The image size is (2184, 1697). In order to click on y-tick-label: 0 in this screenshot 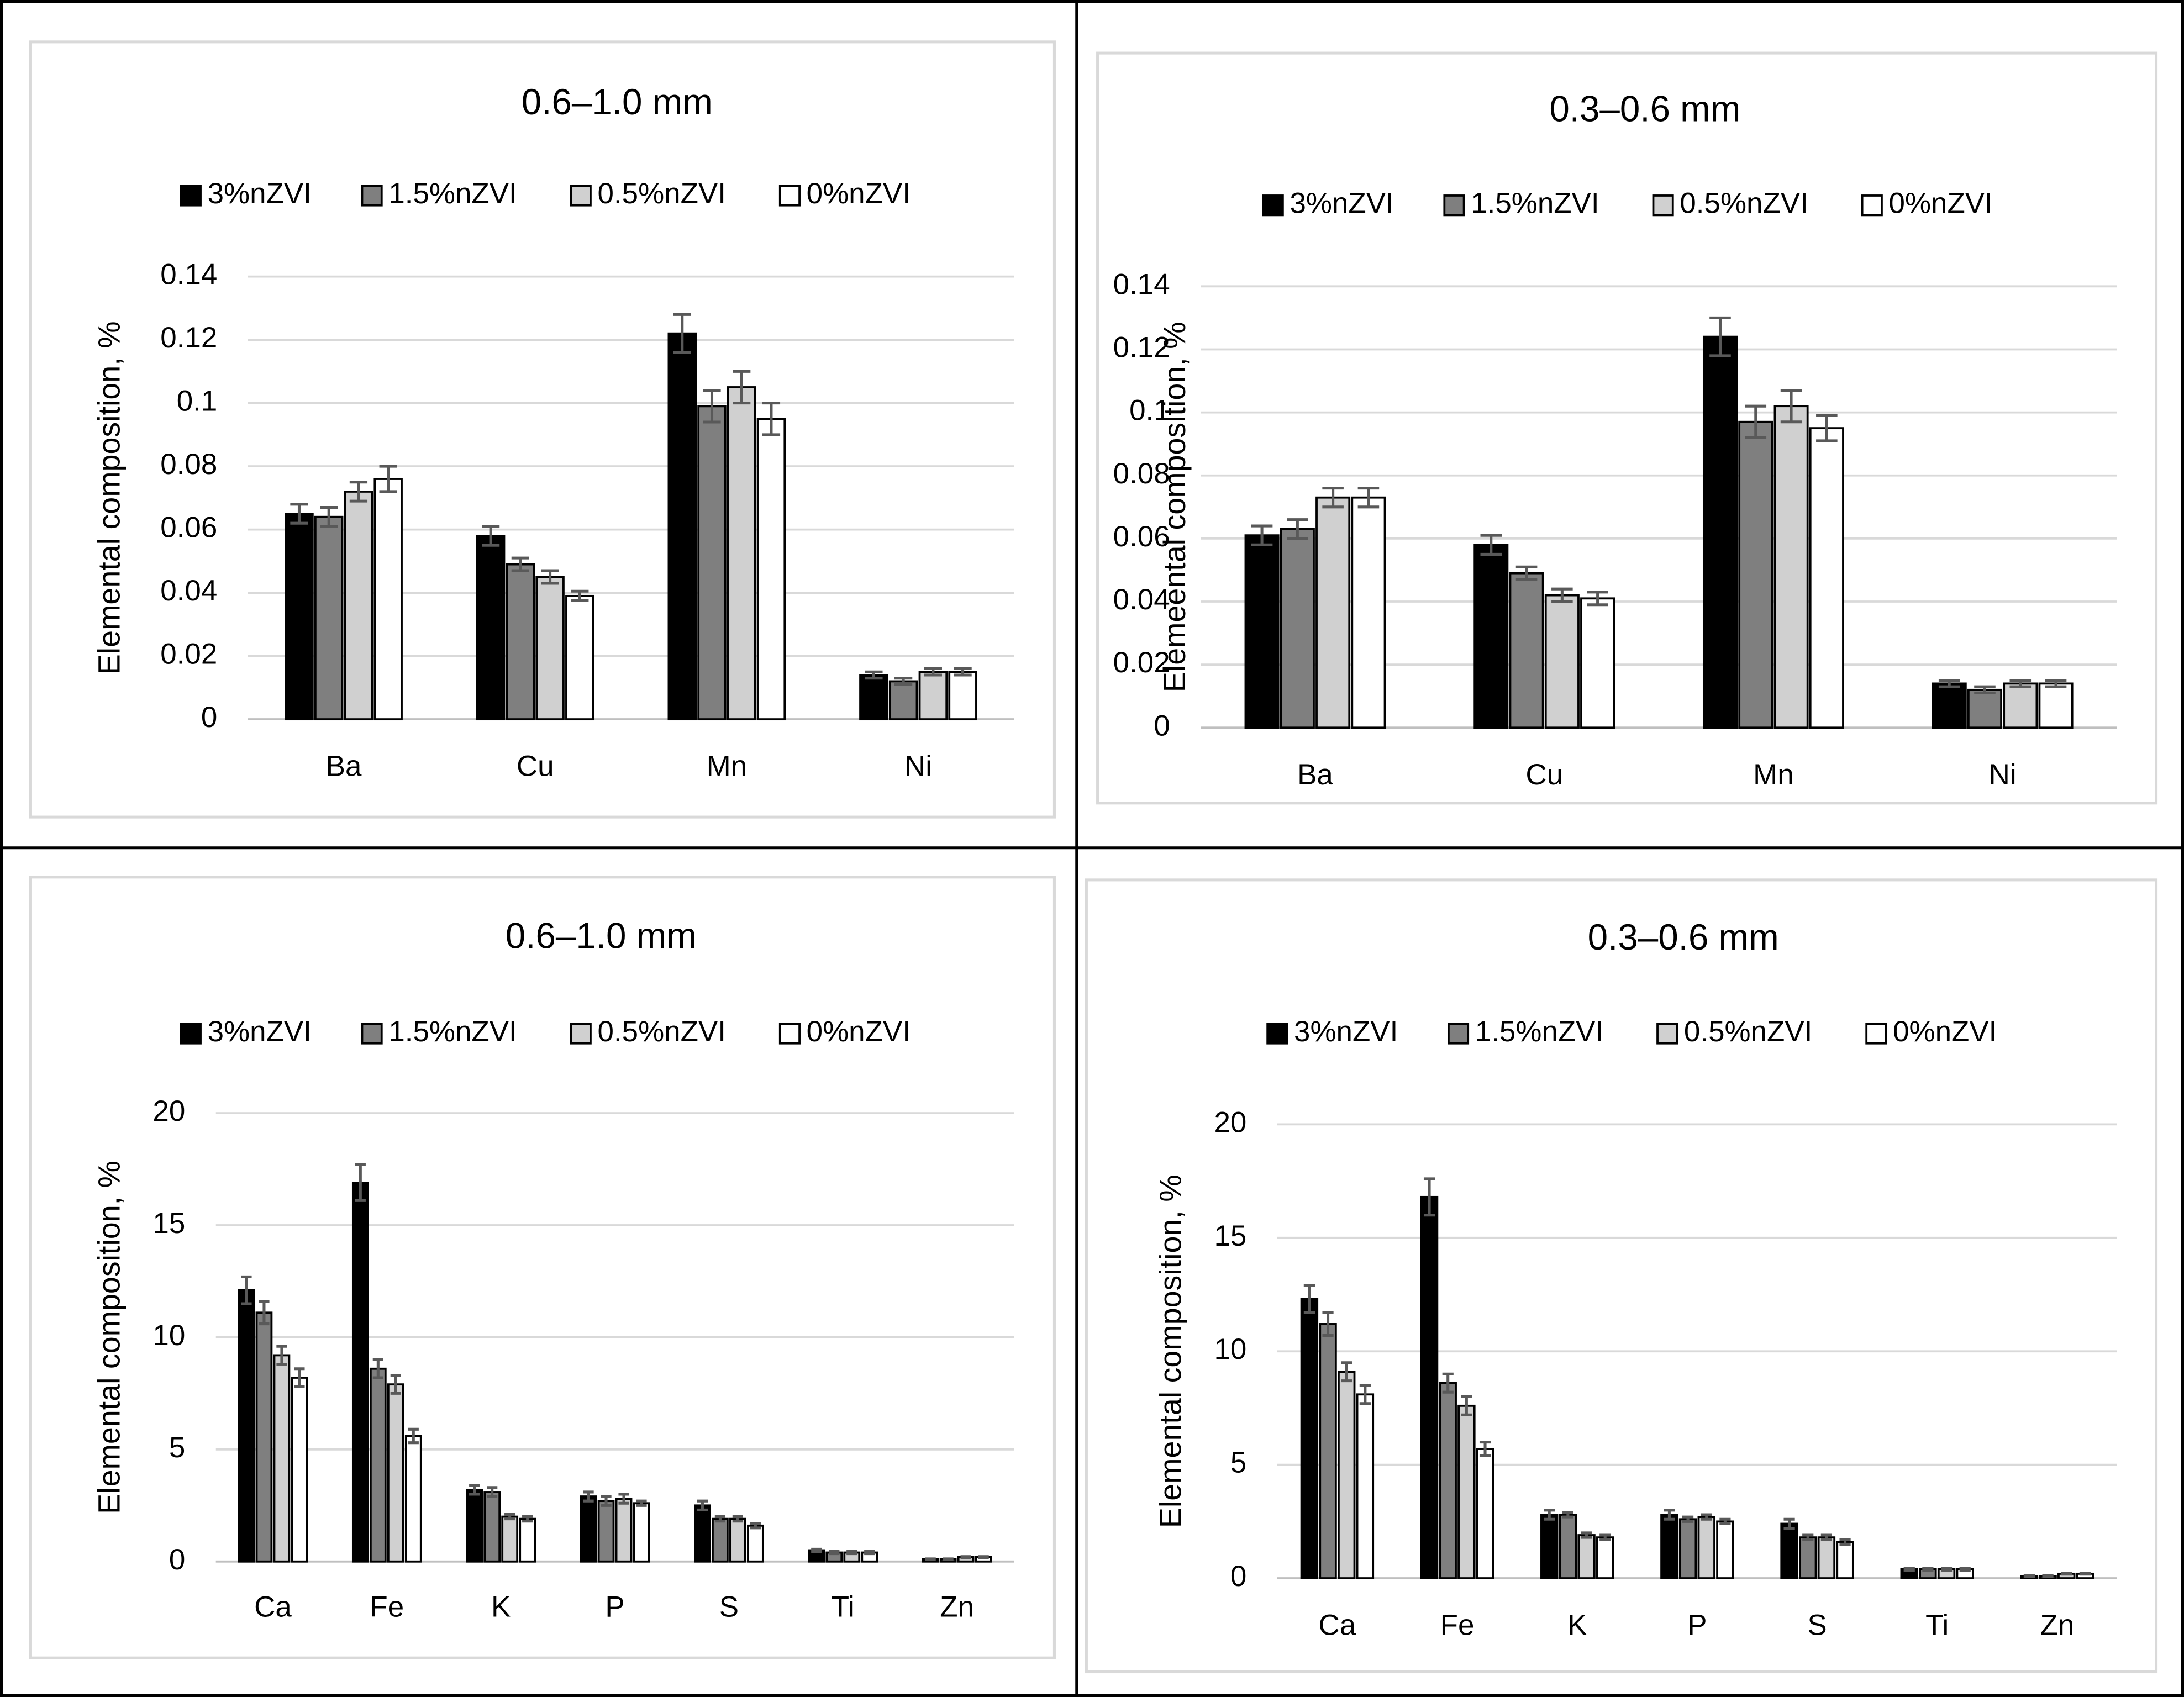, I will do `click(1162, 725)`.